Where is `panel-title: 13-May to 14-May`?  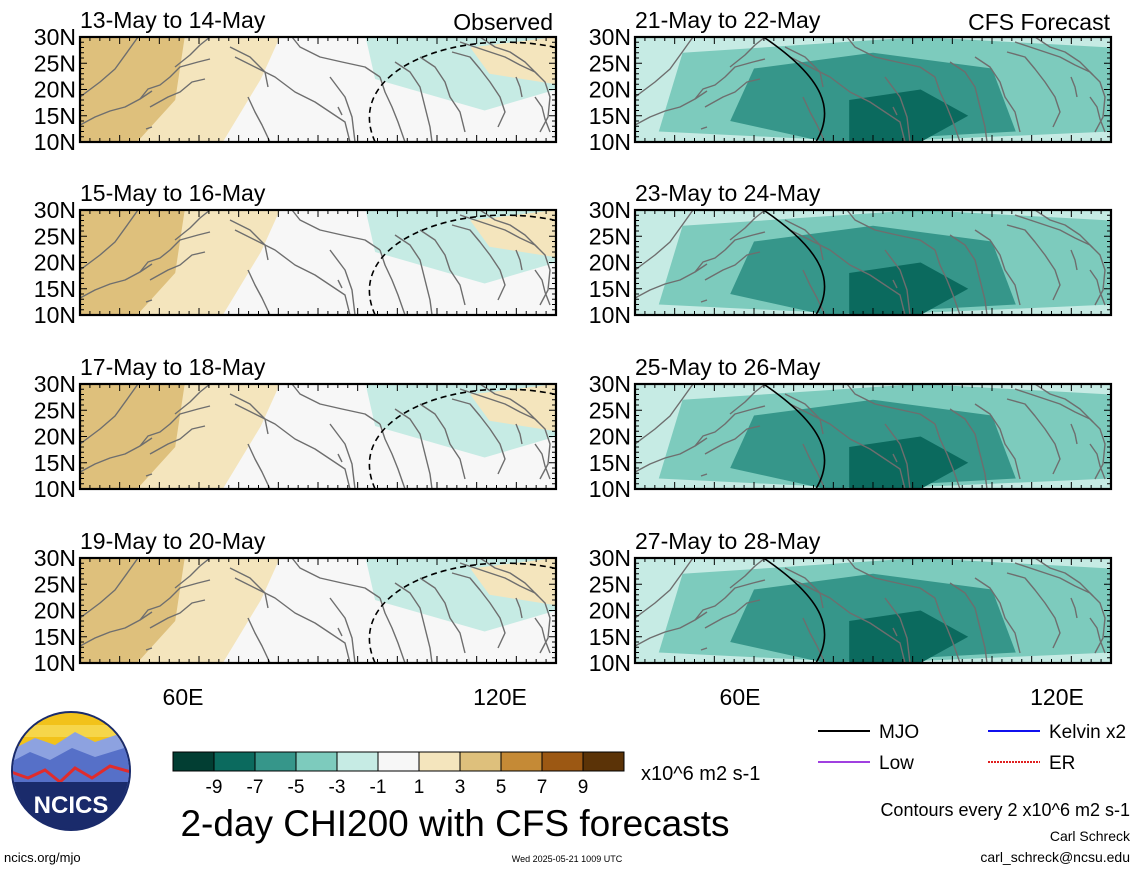
panel-title: 13-May to 14-May is located at coordinates (173, 20).